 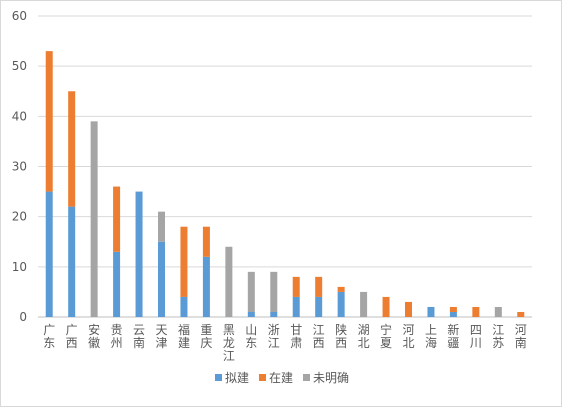 I want to click on legend-label: 未明确, so click(x=331, y=378).